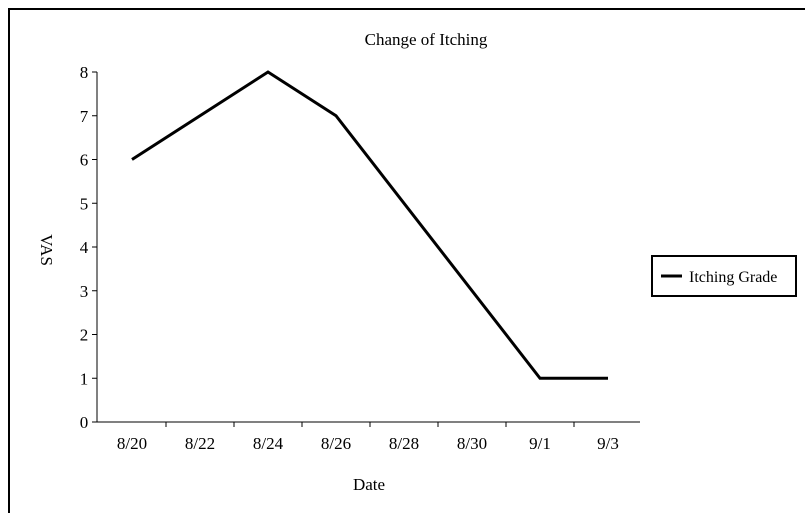 This screenshot has height=515, width=807. Describe the element at coordinates (84, 378) in the screenshot. I see `y-tick-label: 1` at that location.